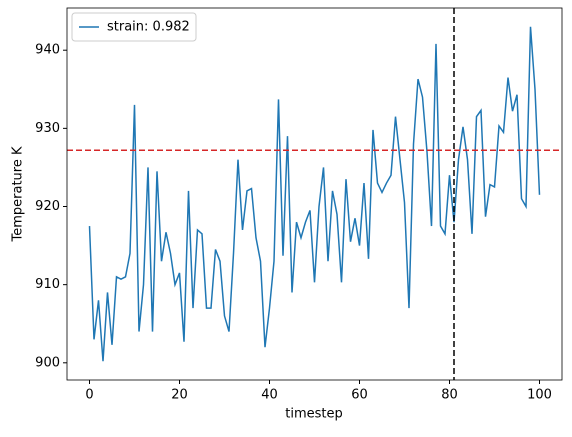 This screenshot has width=572, height=437. What do you see at coordinates (47, 284) in the screenshot?
I see `y-tick-label: 910` at bounding box center [47, 284].